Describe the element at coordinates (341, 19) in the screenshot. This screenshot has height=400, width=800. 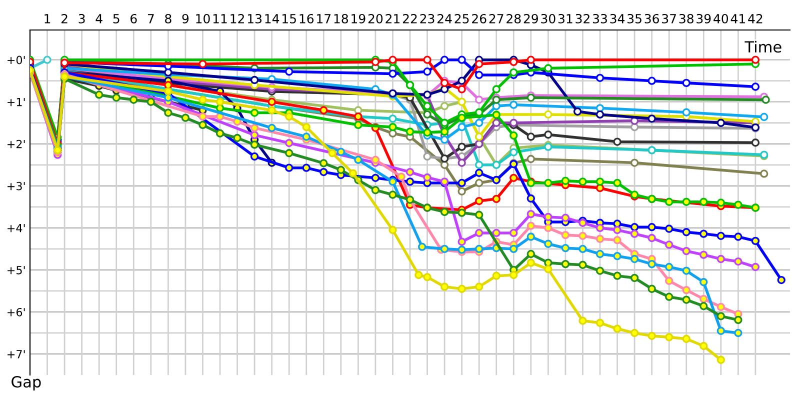
I see `x-tick-label: 18` at that location.